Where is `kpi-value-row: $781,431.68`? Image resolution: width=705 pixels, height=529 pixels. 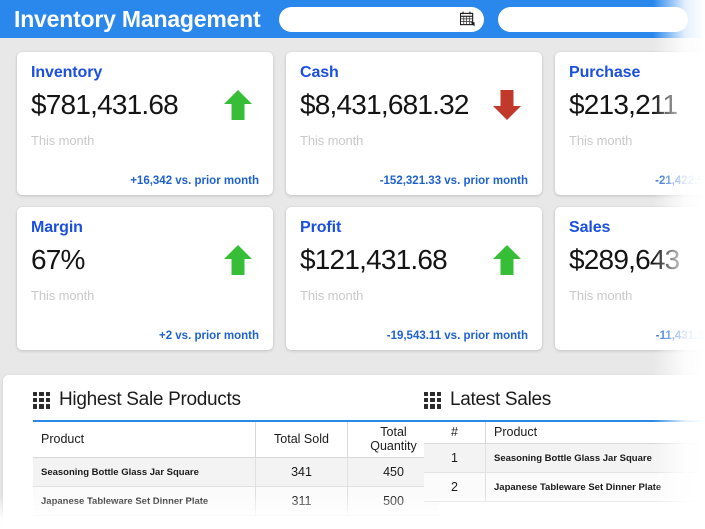 kpi-value-row: $781,431.68 is located at coordinates (145, 105).